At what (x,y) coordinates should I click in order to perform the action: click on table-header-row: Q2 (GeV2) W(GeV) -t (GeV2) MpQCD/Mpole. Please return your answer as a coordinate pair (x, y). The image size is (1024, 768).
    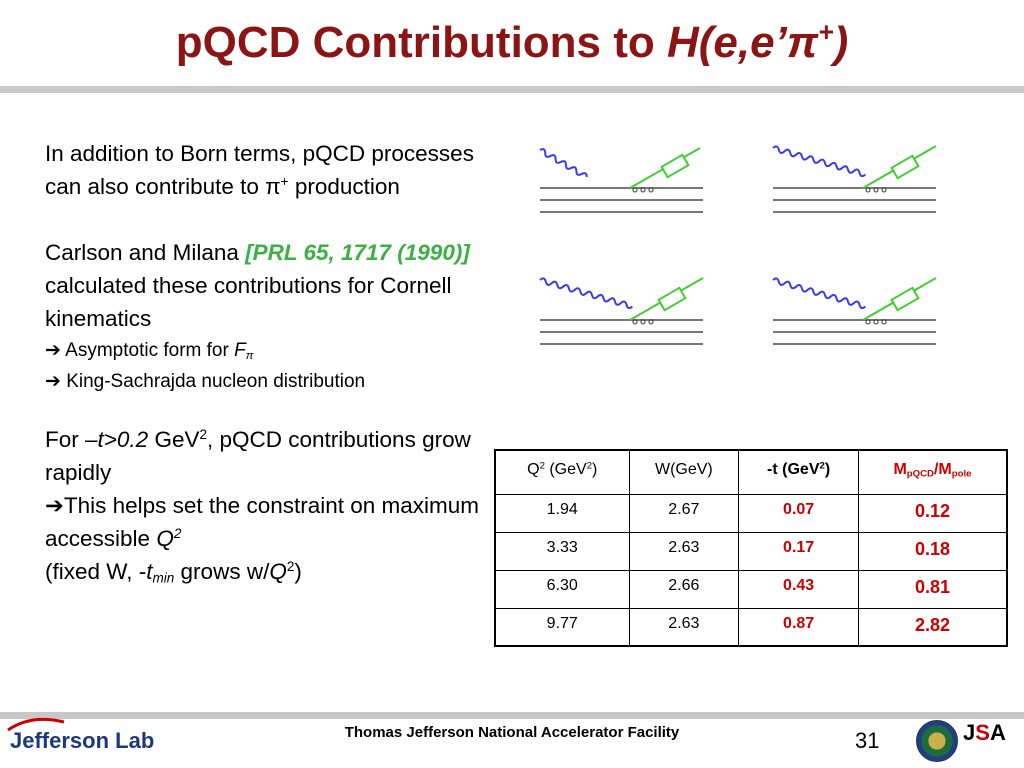
    Looking at the image, I should click on (751, 472).